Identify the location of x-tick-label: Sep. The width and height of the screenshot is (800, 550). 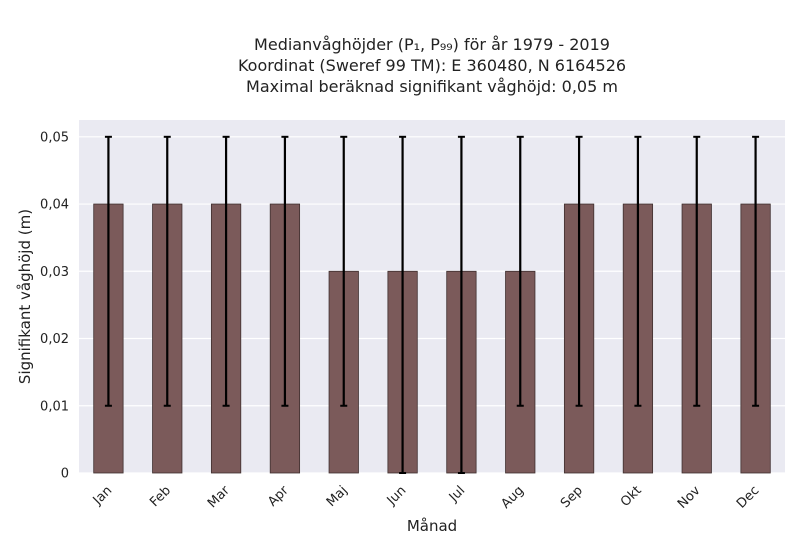
(572, 497).